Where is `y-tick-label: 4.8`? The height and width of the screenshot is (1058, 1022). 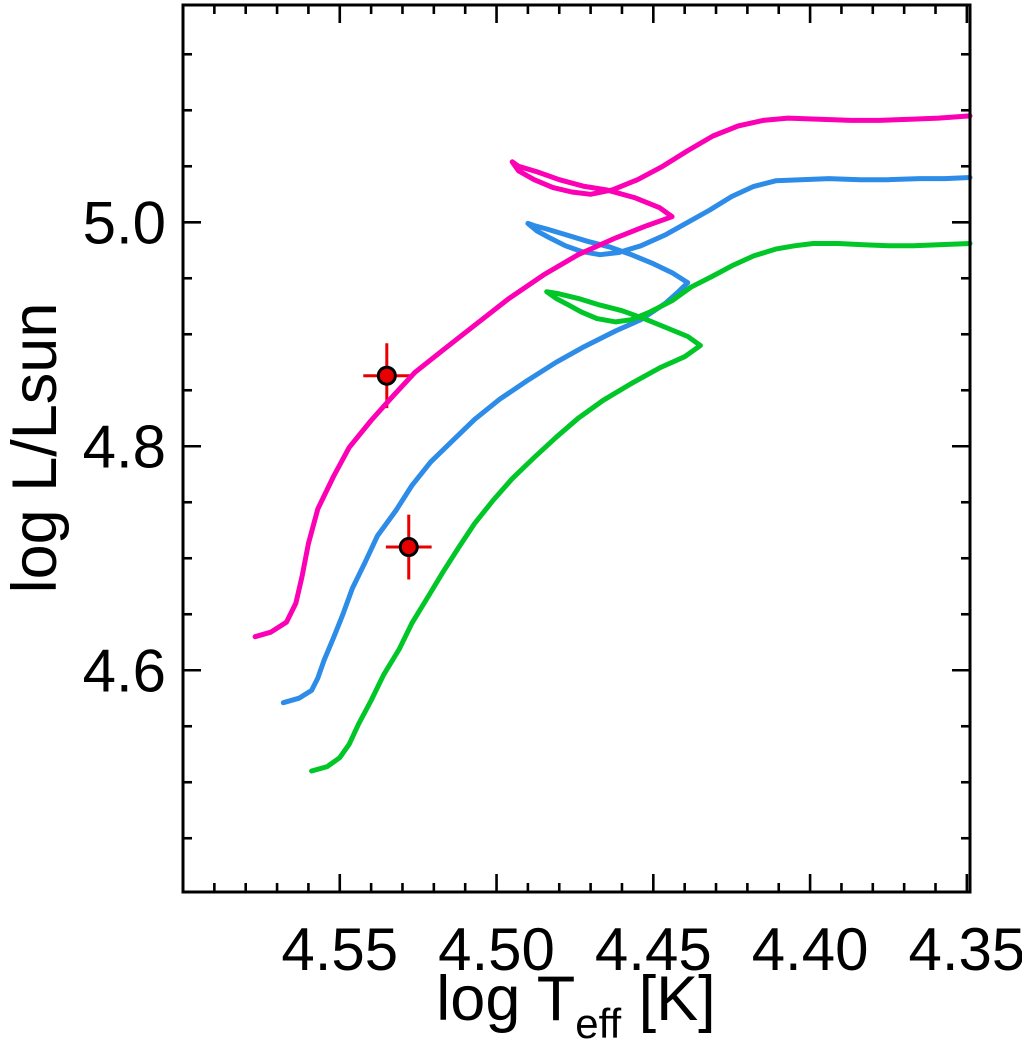
y-tick-label: 4.8 is located at coordinates (124, 446).